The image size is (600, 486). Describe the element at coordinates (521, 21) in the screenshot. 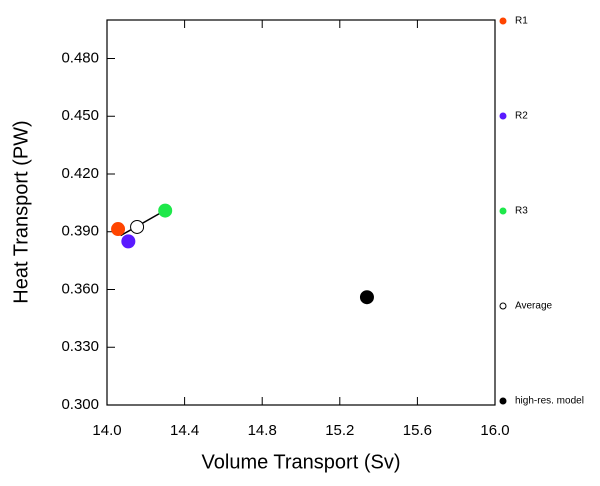

I see `legend-label: R1` at that location.